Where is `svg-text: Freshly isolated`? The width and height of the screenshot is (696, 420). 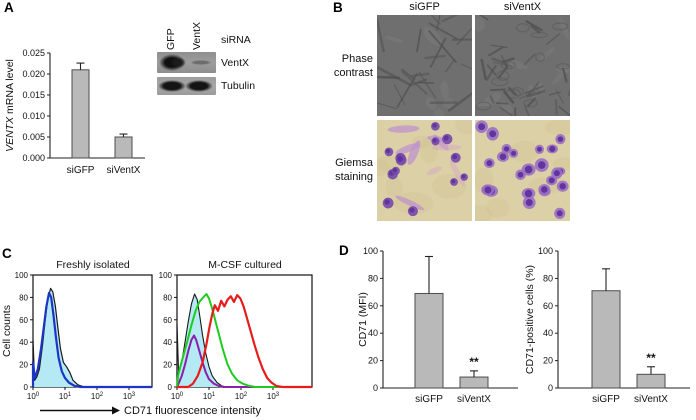
svg-text: Freshly isolated is located at coordinates (93, 265).